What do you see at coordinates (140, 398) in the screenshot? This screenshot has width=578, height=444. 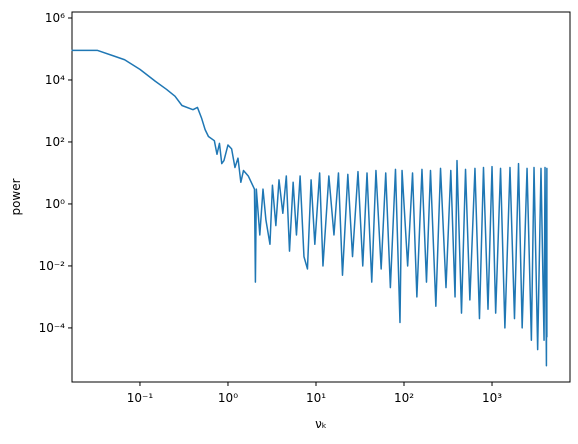 I see `x-tick-label: 10⁻¹` at bounding box center [140, 398].